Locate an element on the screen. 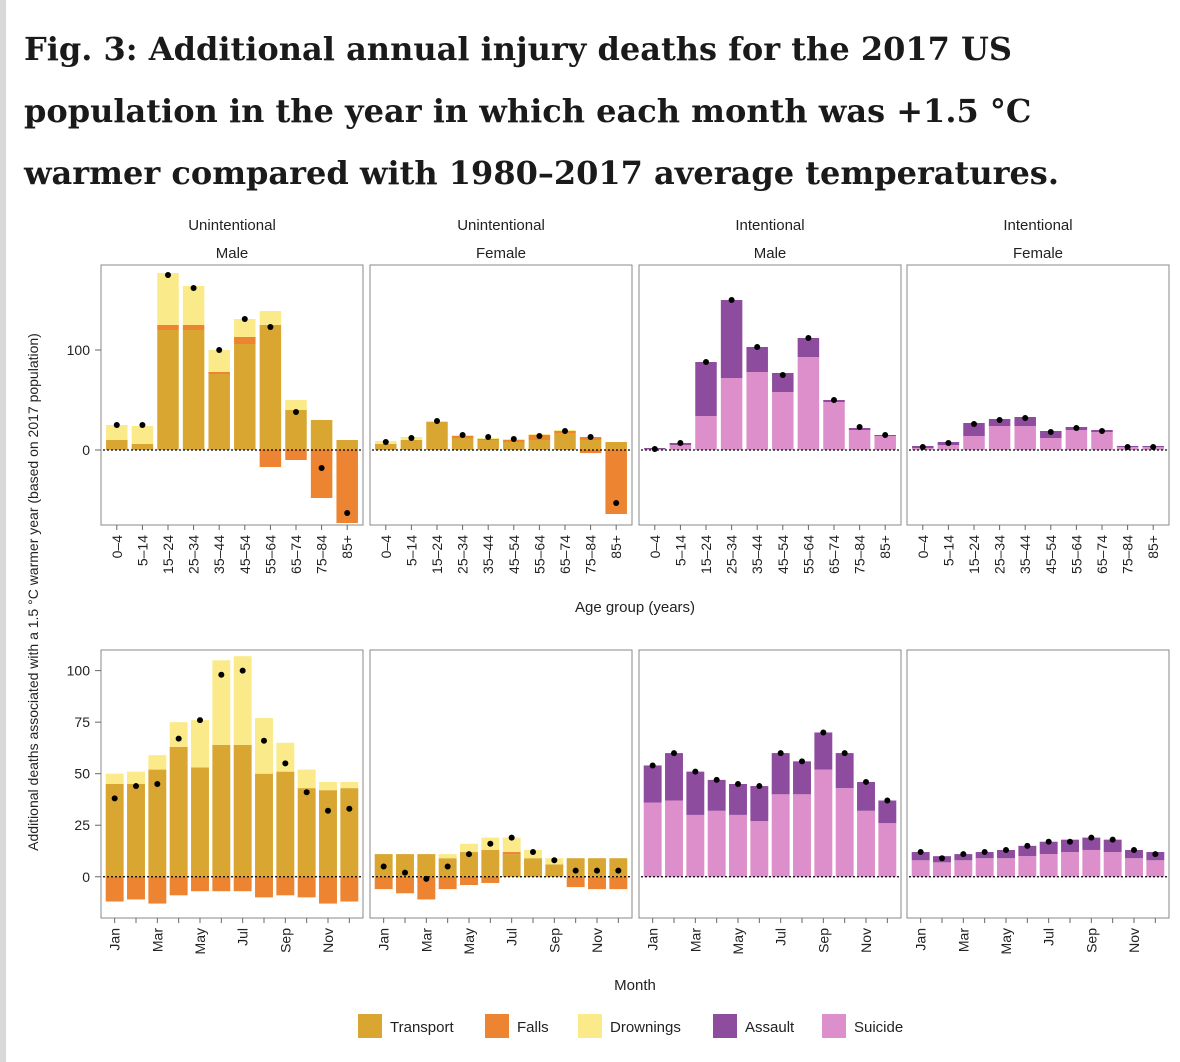 This screenshot has width=1180, height=1062. x-tick-label: 0–4 is located at coordinates (117, 547).